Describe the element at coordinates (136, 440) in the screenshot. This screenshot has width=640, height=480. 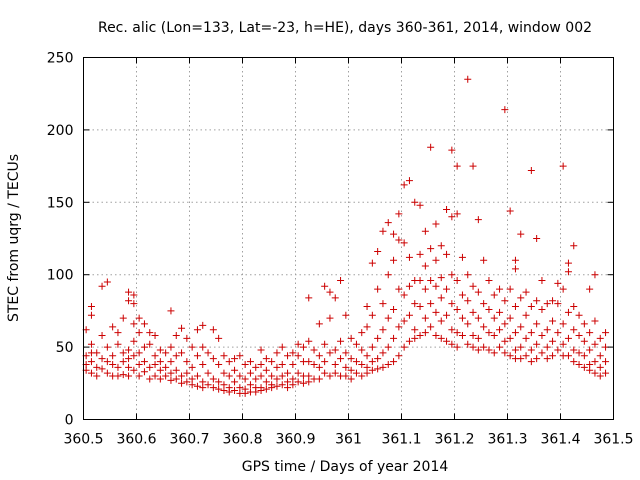
I see `x-tick-label: 360.6` at that location.